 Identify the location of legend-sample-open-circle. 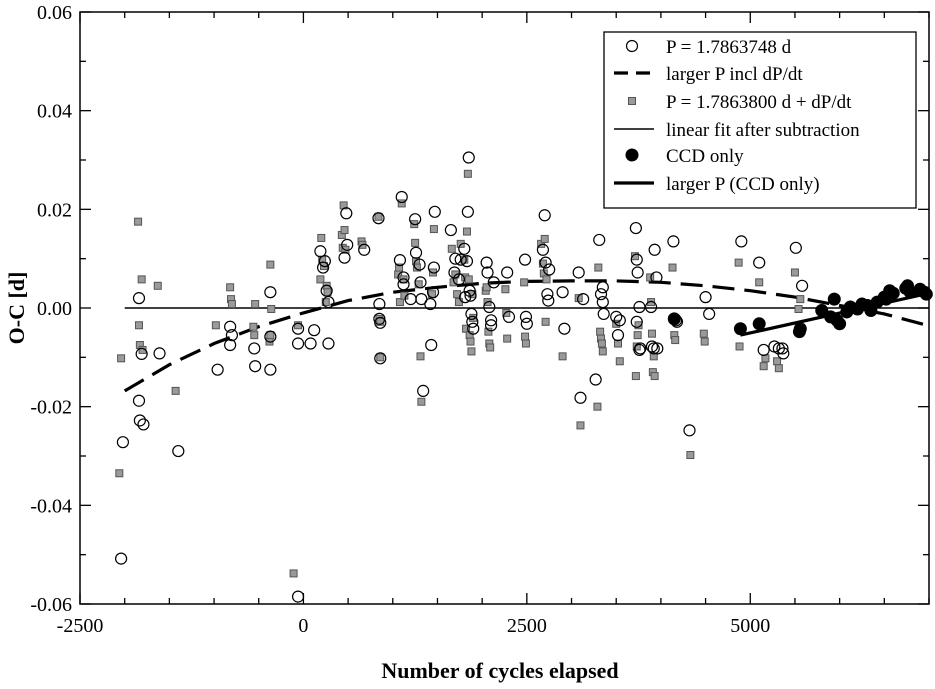
(632, 46).